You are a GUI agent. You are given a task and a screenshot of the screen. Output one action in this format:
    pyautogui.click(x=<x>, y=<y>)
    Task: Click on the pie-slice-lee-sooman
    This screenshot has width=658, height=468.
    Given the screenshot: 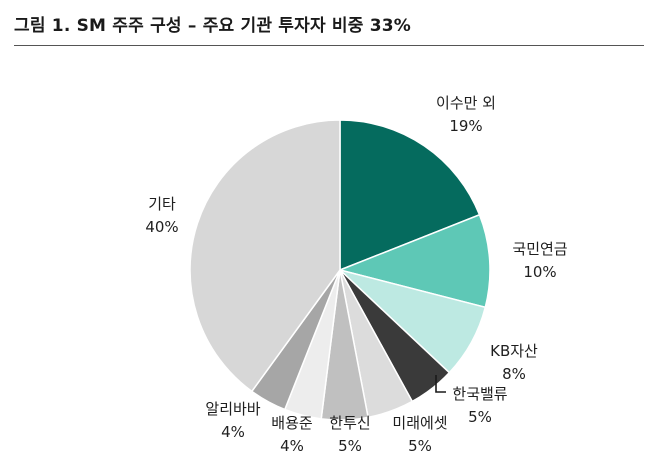 What is the action you would take?
    pyautogui.click(x=410, y=195)
    